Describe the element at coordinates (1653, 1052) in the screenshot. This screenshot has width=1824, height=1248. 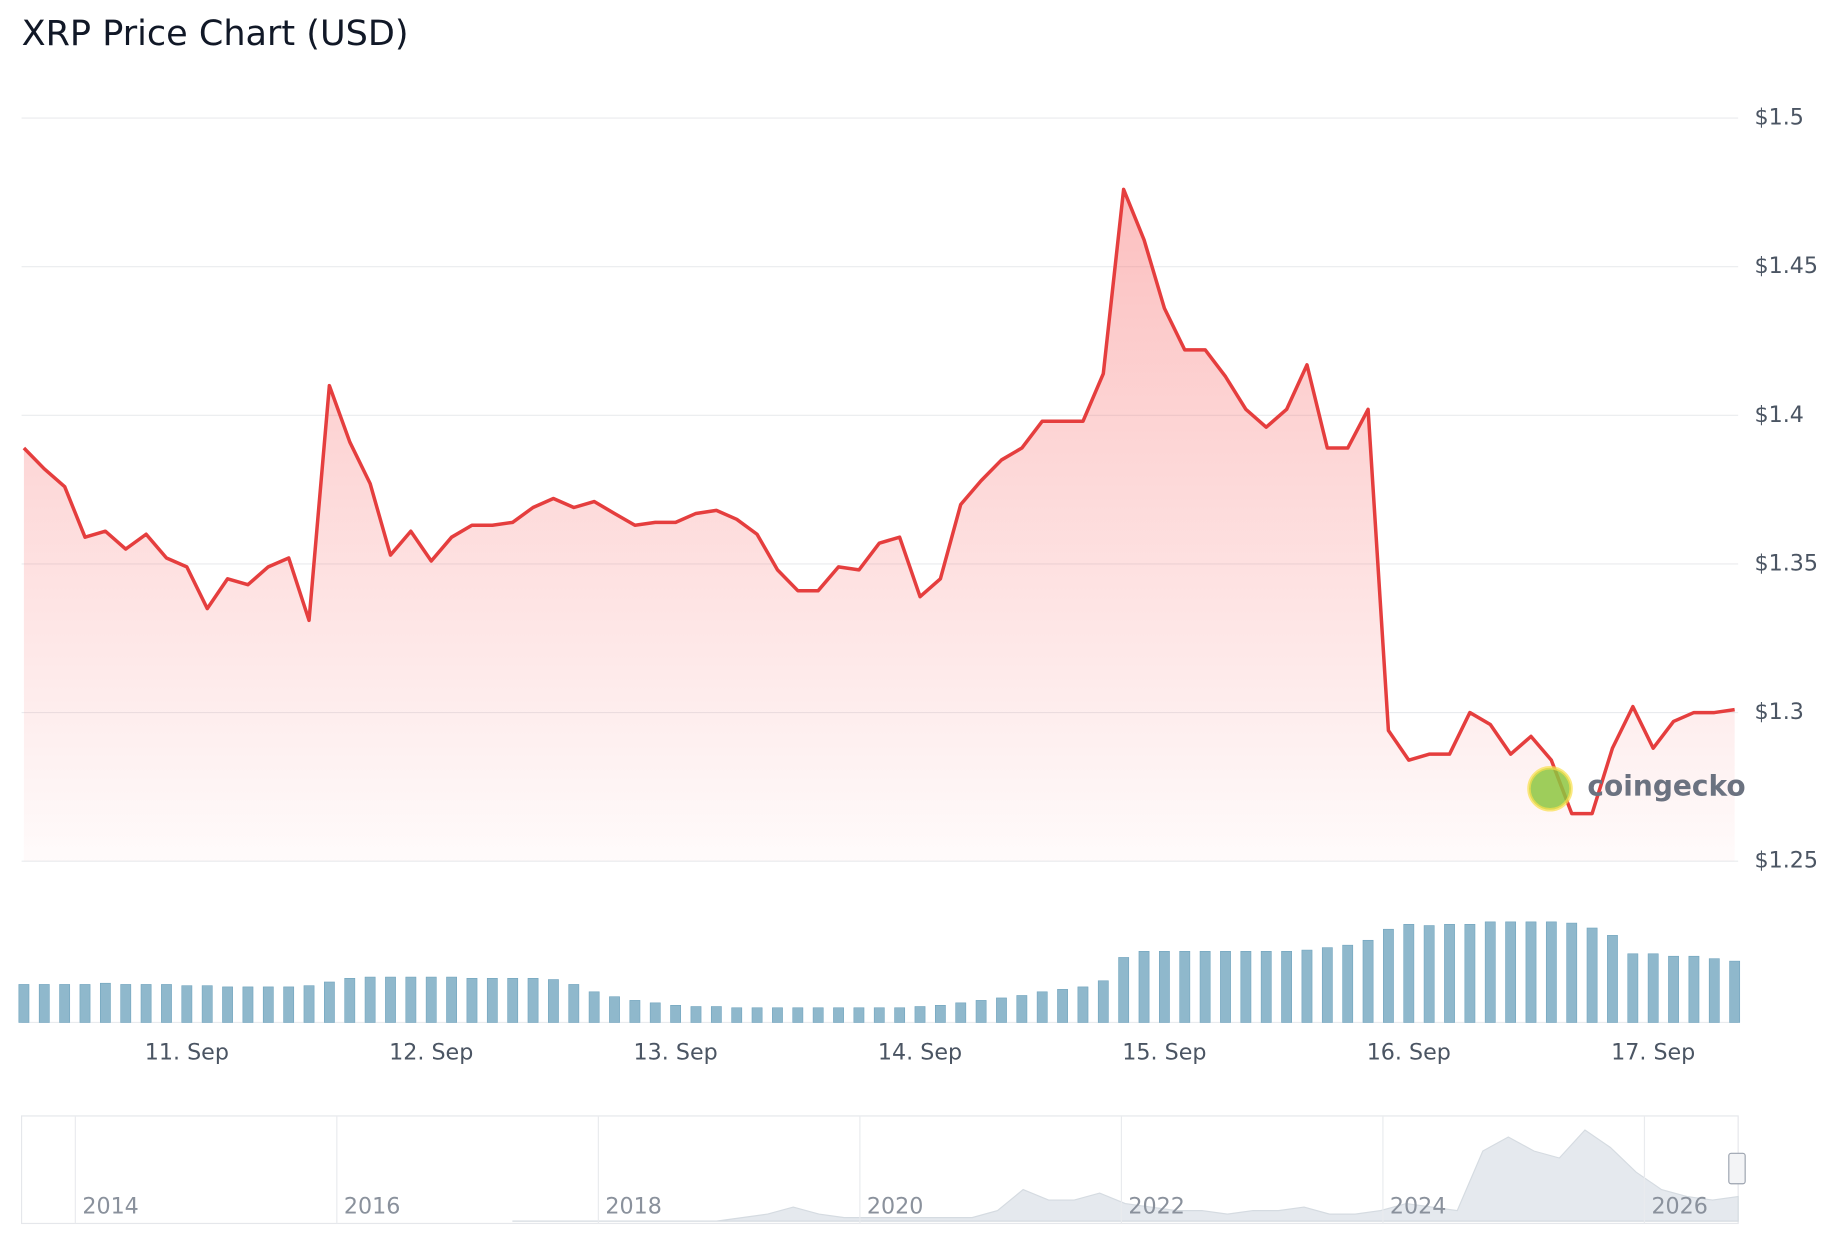
I see `x-tick-label: 17. Sep` at that location.